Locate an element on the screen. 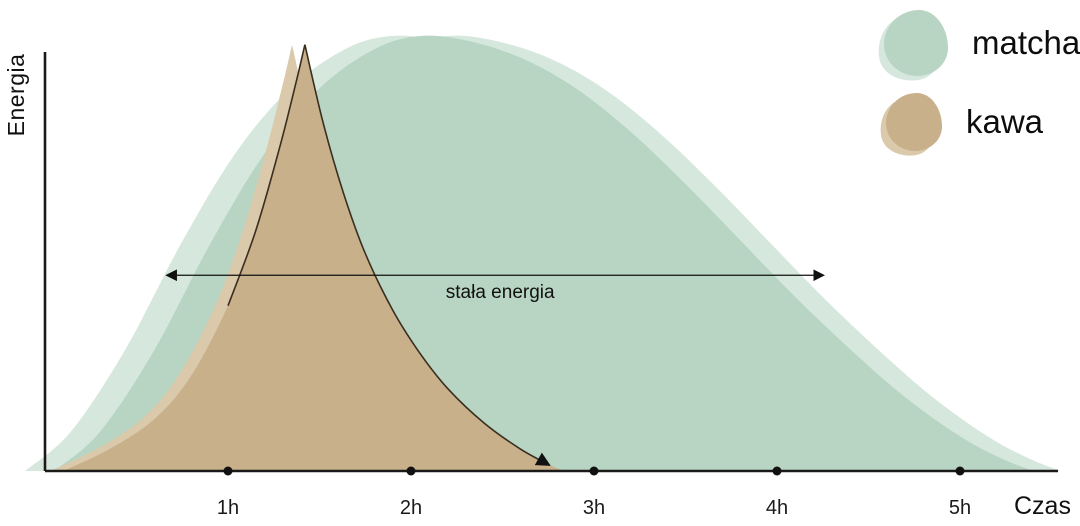 The width and height of the screenshot is (1080, 526). legend-item-matcha: matcha is located at coordinates (982, 43).